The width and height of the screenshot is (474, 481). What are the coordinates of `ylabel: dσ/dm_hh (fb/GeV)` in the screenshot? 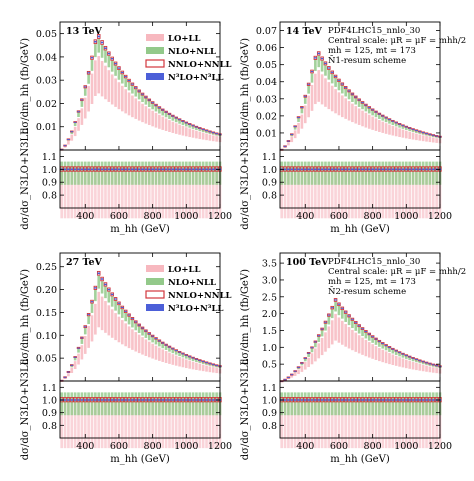 It's located at (25, 317).